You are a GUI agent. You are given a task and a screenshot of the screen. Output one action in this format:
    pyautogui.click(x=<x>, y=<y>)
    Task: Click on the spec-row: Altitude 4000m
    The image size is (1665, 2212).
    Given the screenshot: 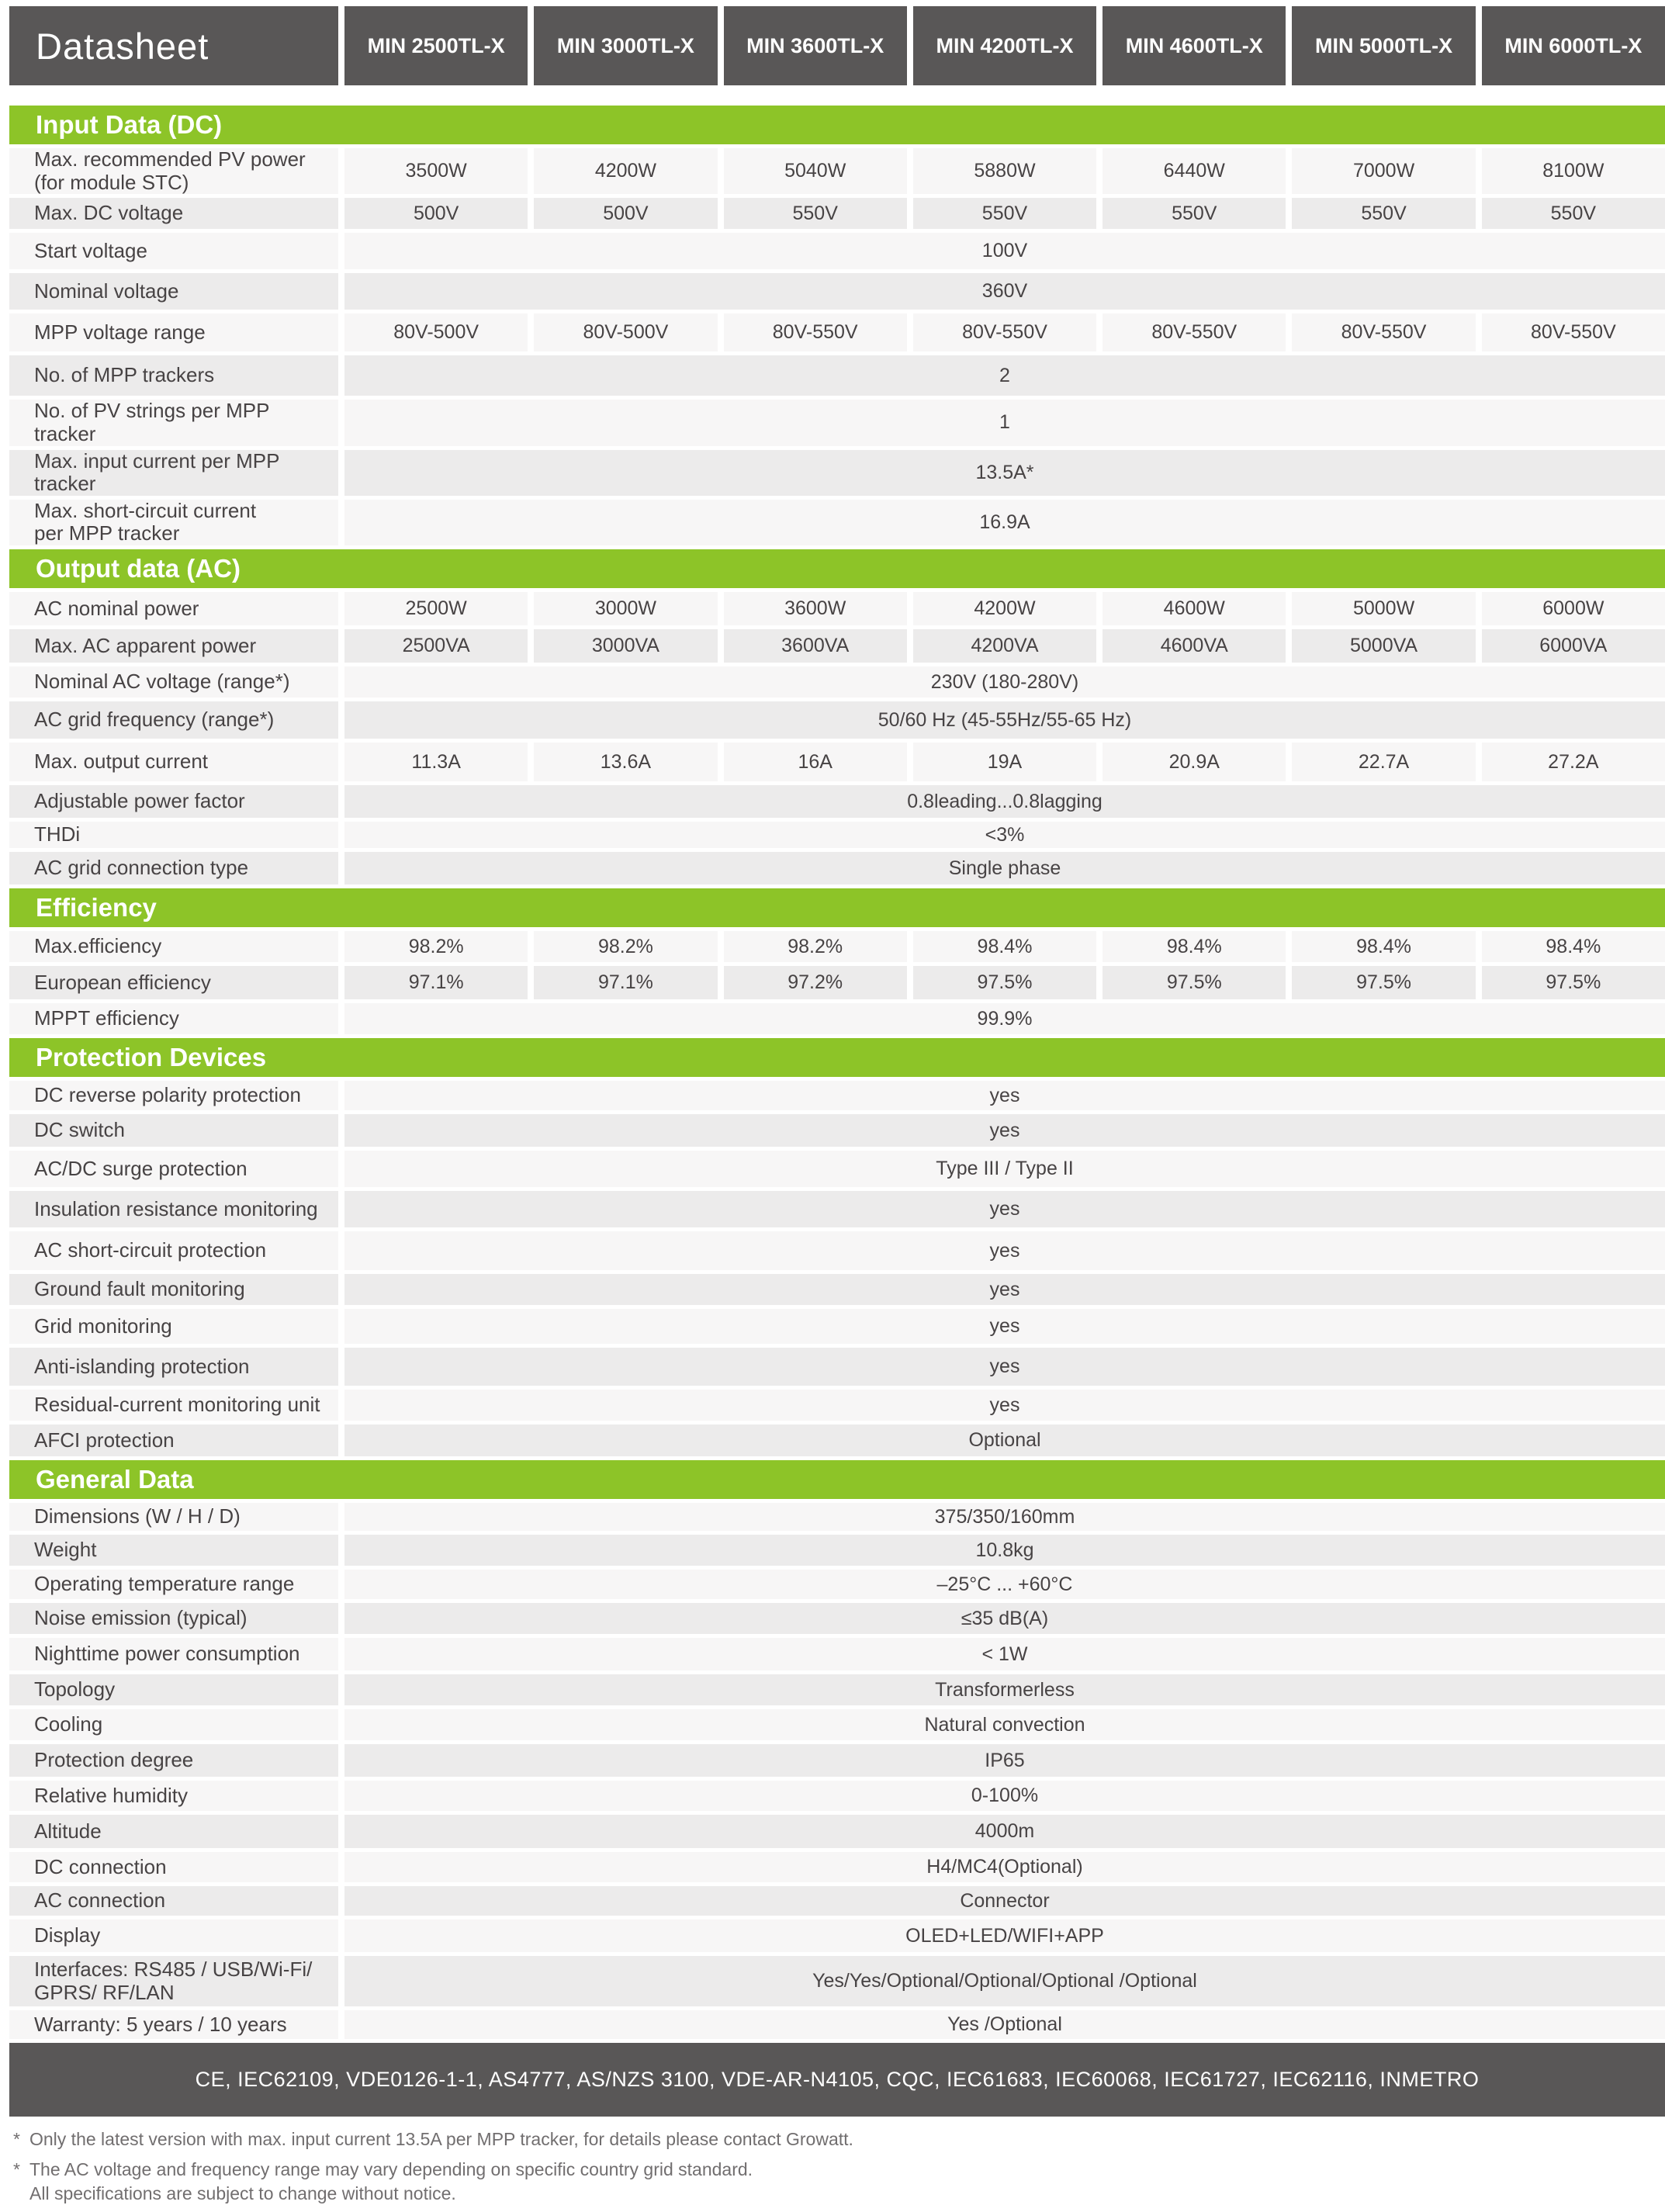 What is the action you would take?
    pyautogui.click(x=837, y=1831)
    